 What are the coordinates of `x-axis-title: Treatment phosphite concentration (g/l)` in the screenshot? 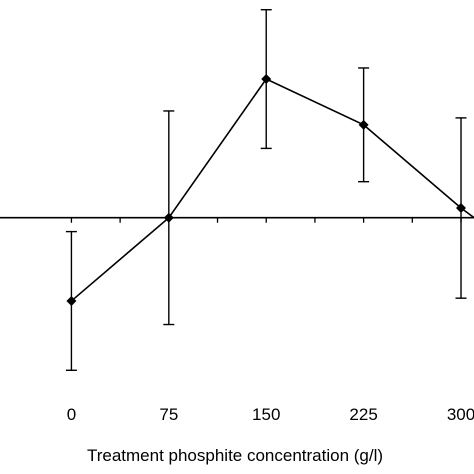 It's located at (235, 455).